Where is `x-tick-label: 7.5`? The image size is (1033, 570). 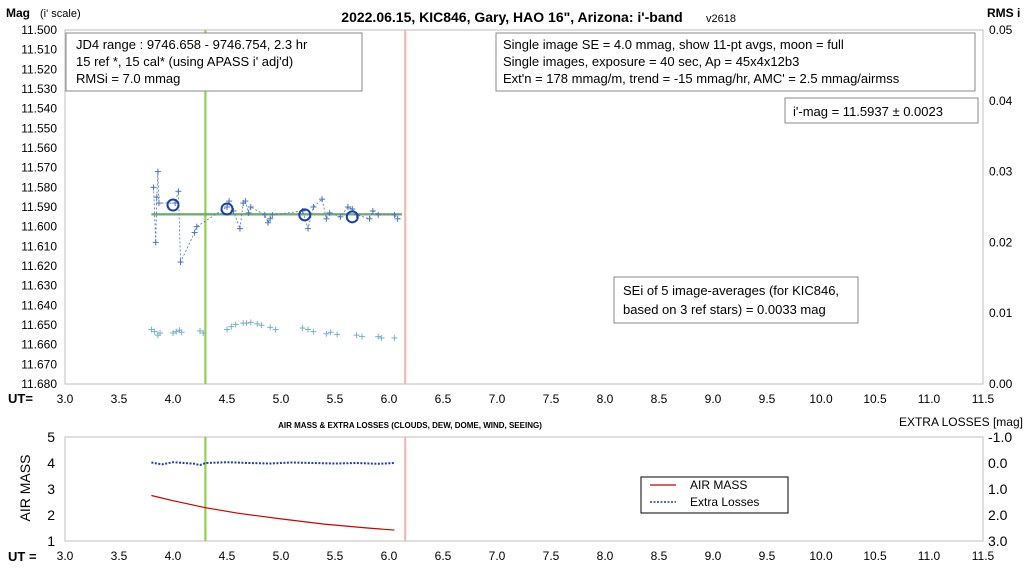 x-tick-label: 7.5 is located at coordinates (551, 399).